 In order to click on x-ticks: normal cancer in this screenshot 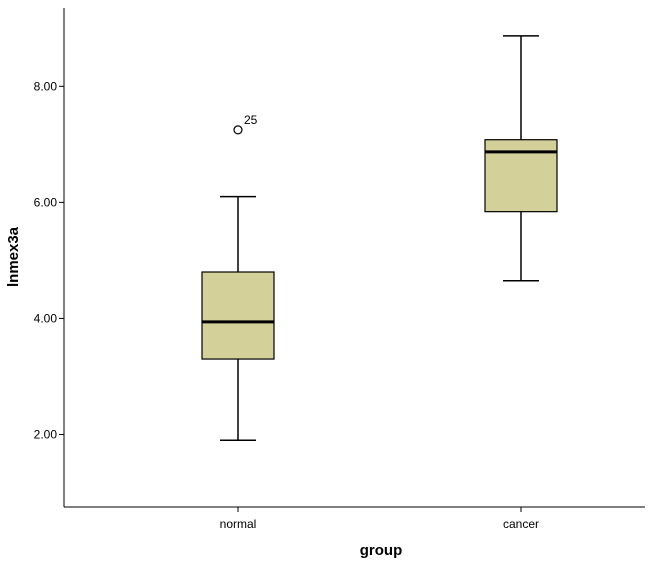, I will do `click(379, 519)`.